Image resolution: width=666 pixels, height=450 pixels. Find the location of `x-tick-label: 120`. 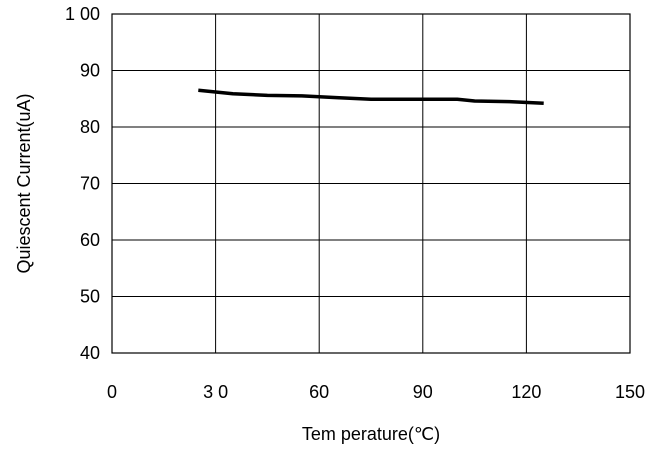

x-tick-label: 120 is located at coordinates (526, 392).